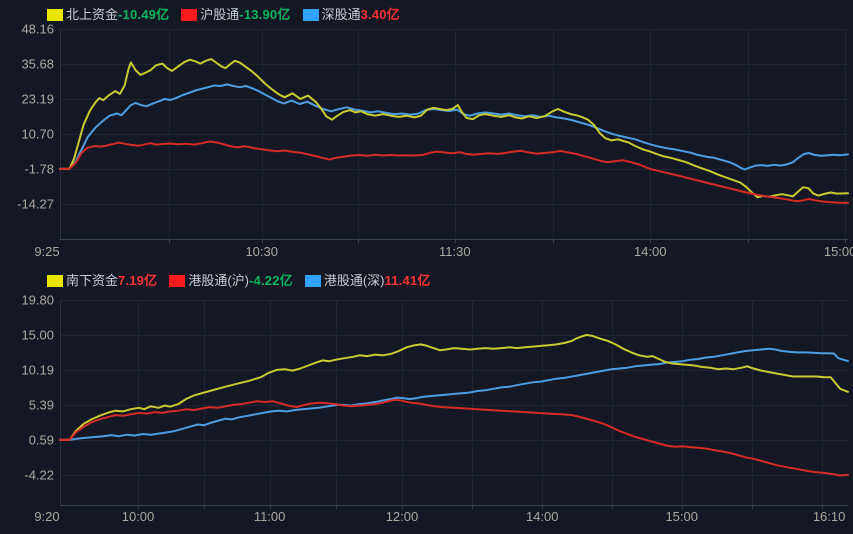  I want to click on legend-series-value: 7.19亿, so click(138, 280).